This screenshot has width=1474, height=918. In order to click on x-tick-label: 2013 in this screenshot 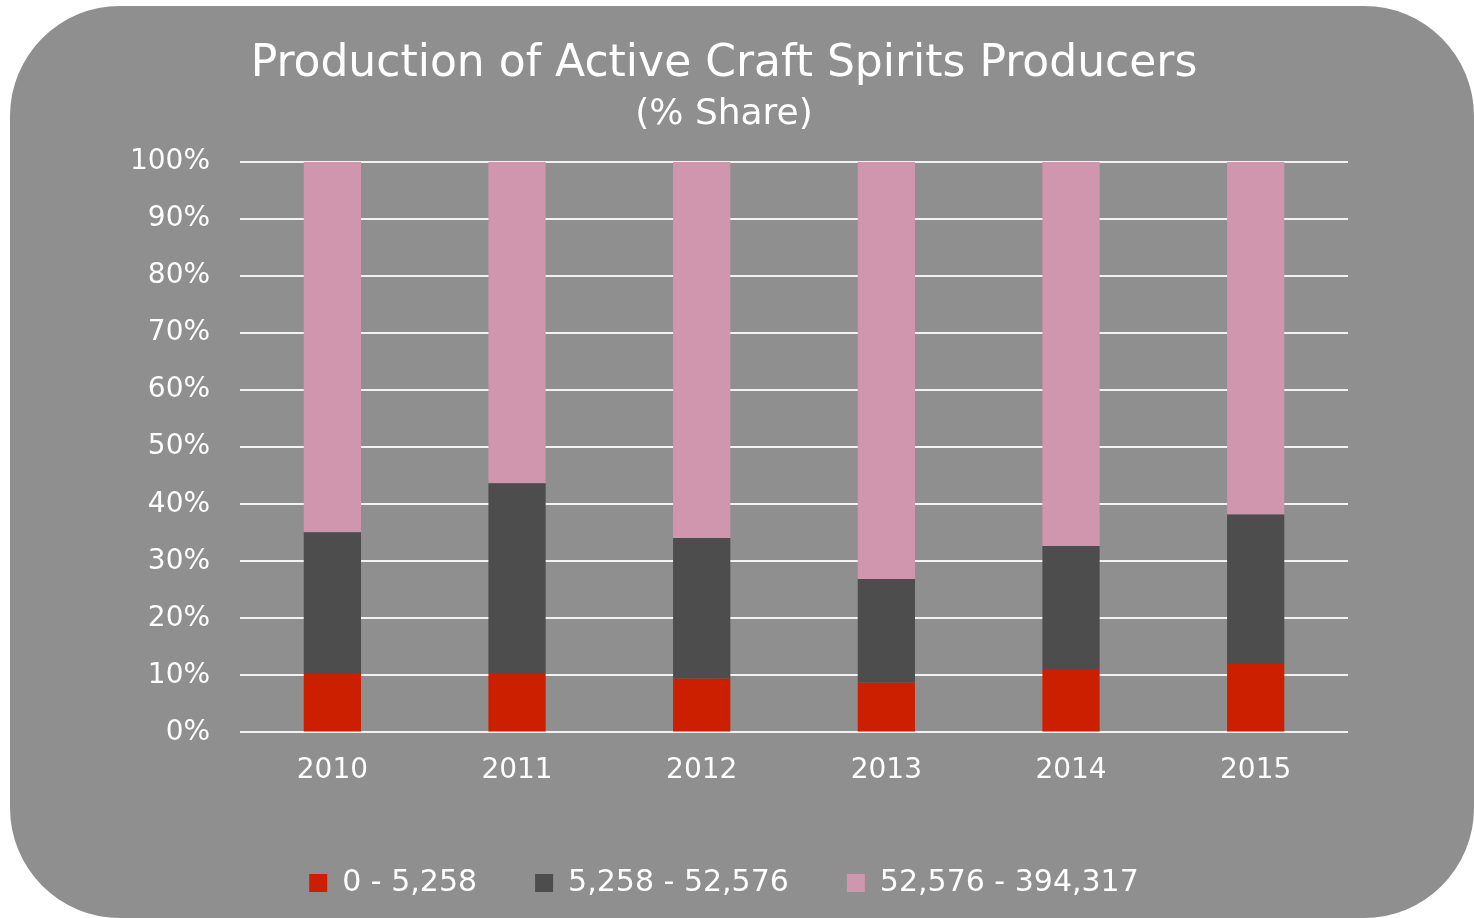, I will do `click(886, 769)`.